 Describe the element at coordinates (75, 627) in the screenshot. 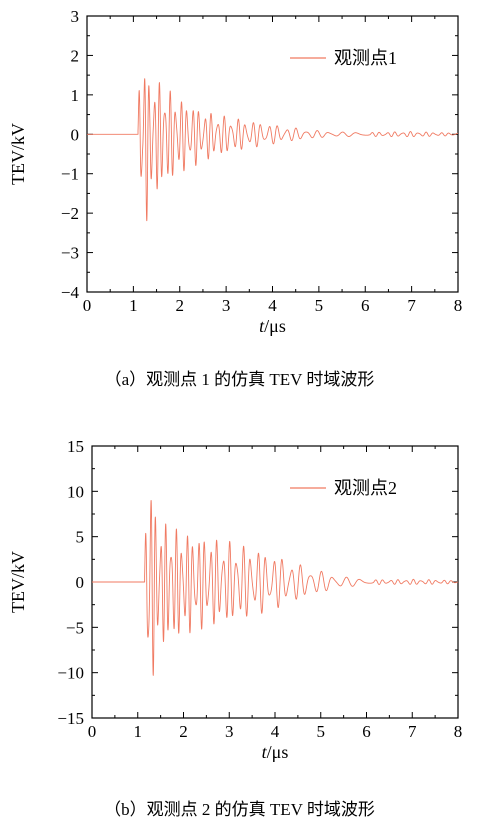

I see `y-tick-label-b: −5` at that location.